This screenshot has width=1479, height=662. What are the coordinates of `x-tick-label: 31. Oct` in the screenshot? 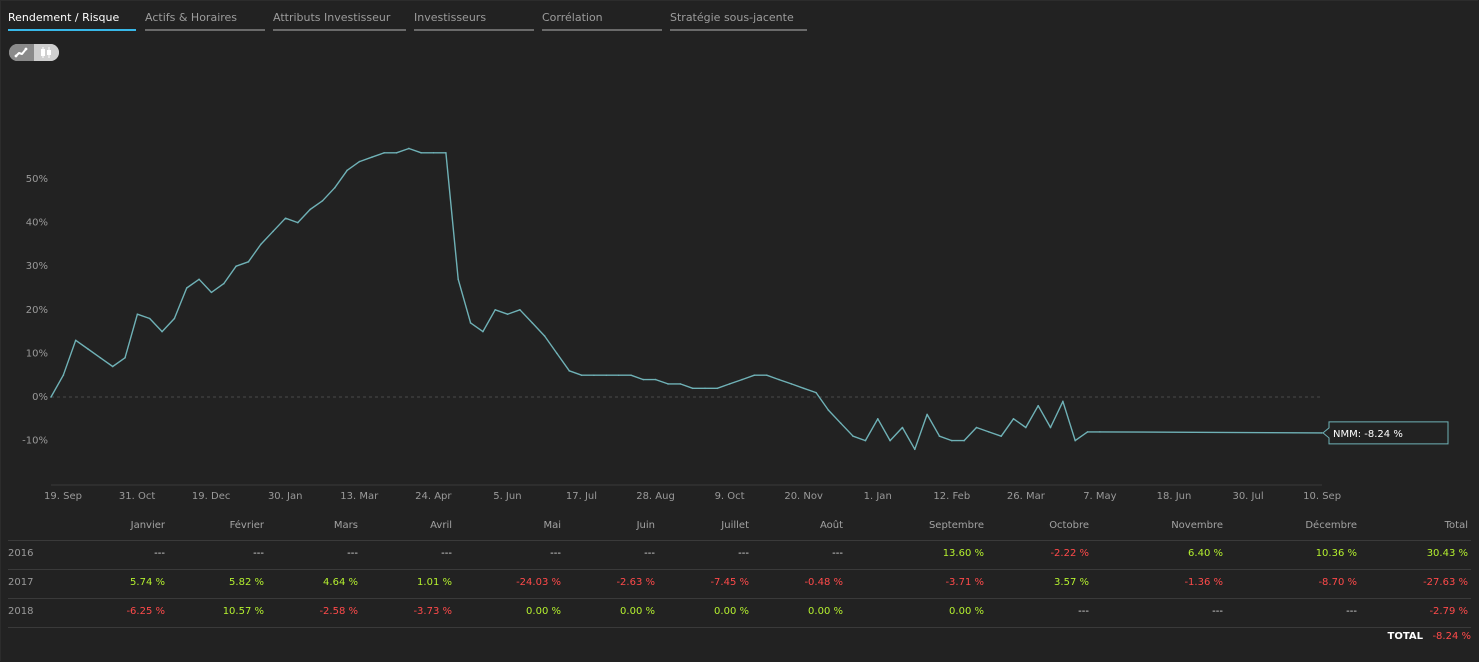 It's located at (137, 496).